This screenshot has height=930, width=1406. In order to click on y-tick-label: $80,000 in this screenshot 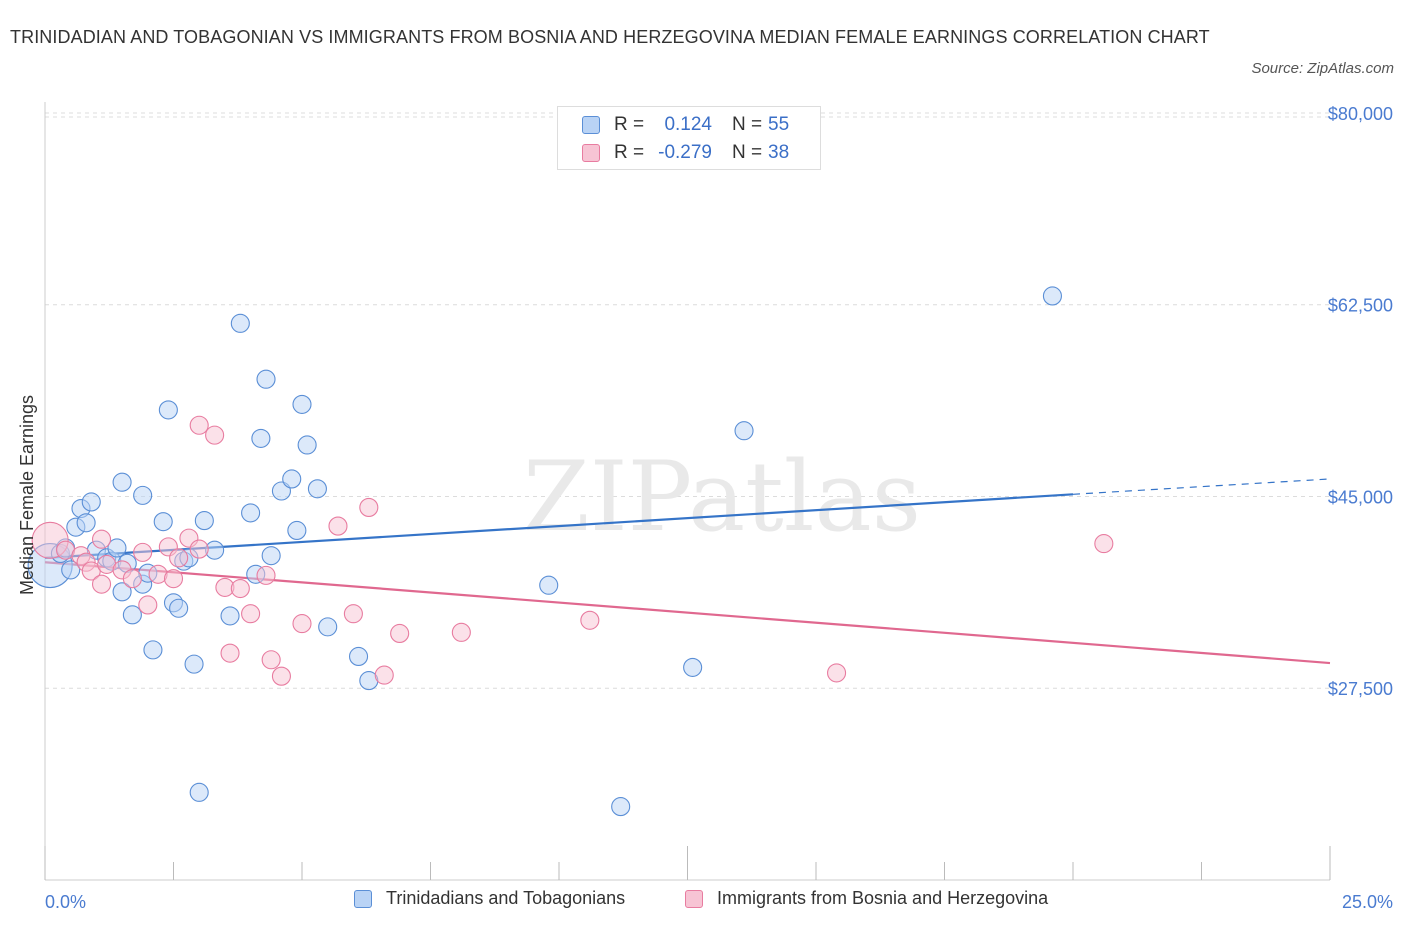, I will do `click(1360, 114)`.